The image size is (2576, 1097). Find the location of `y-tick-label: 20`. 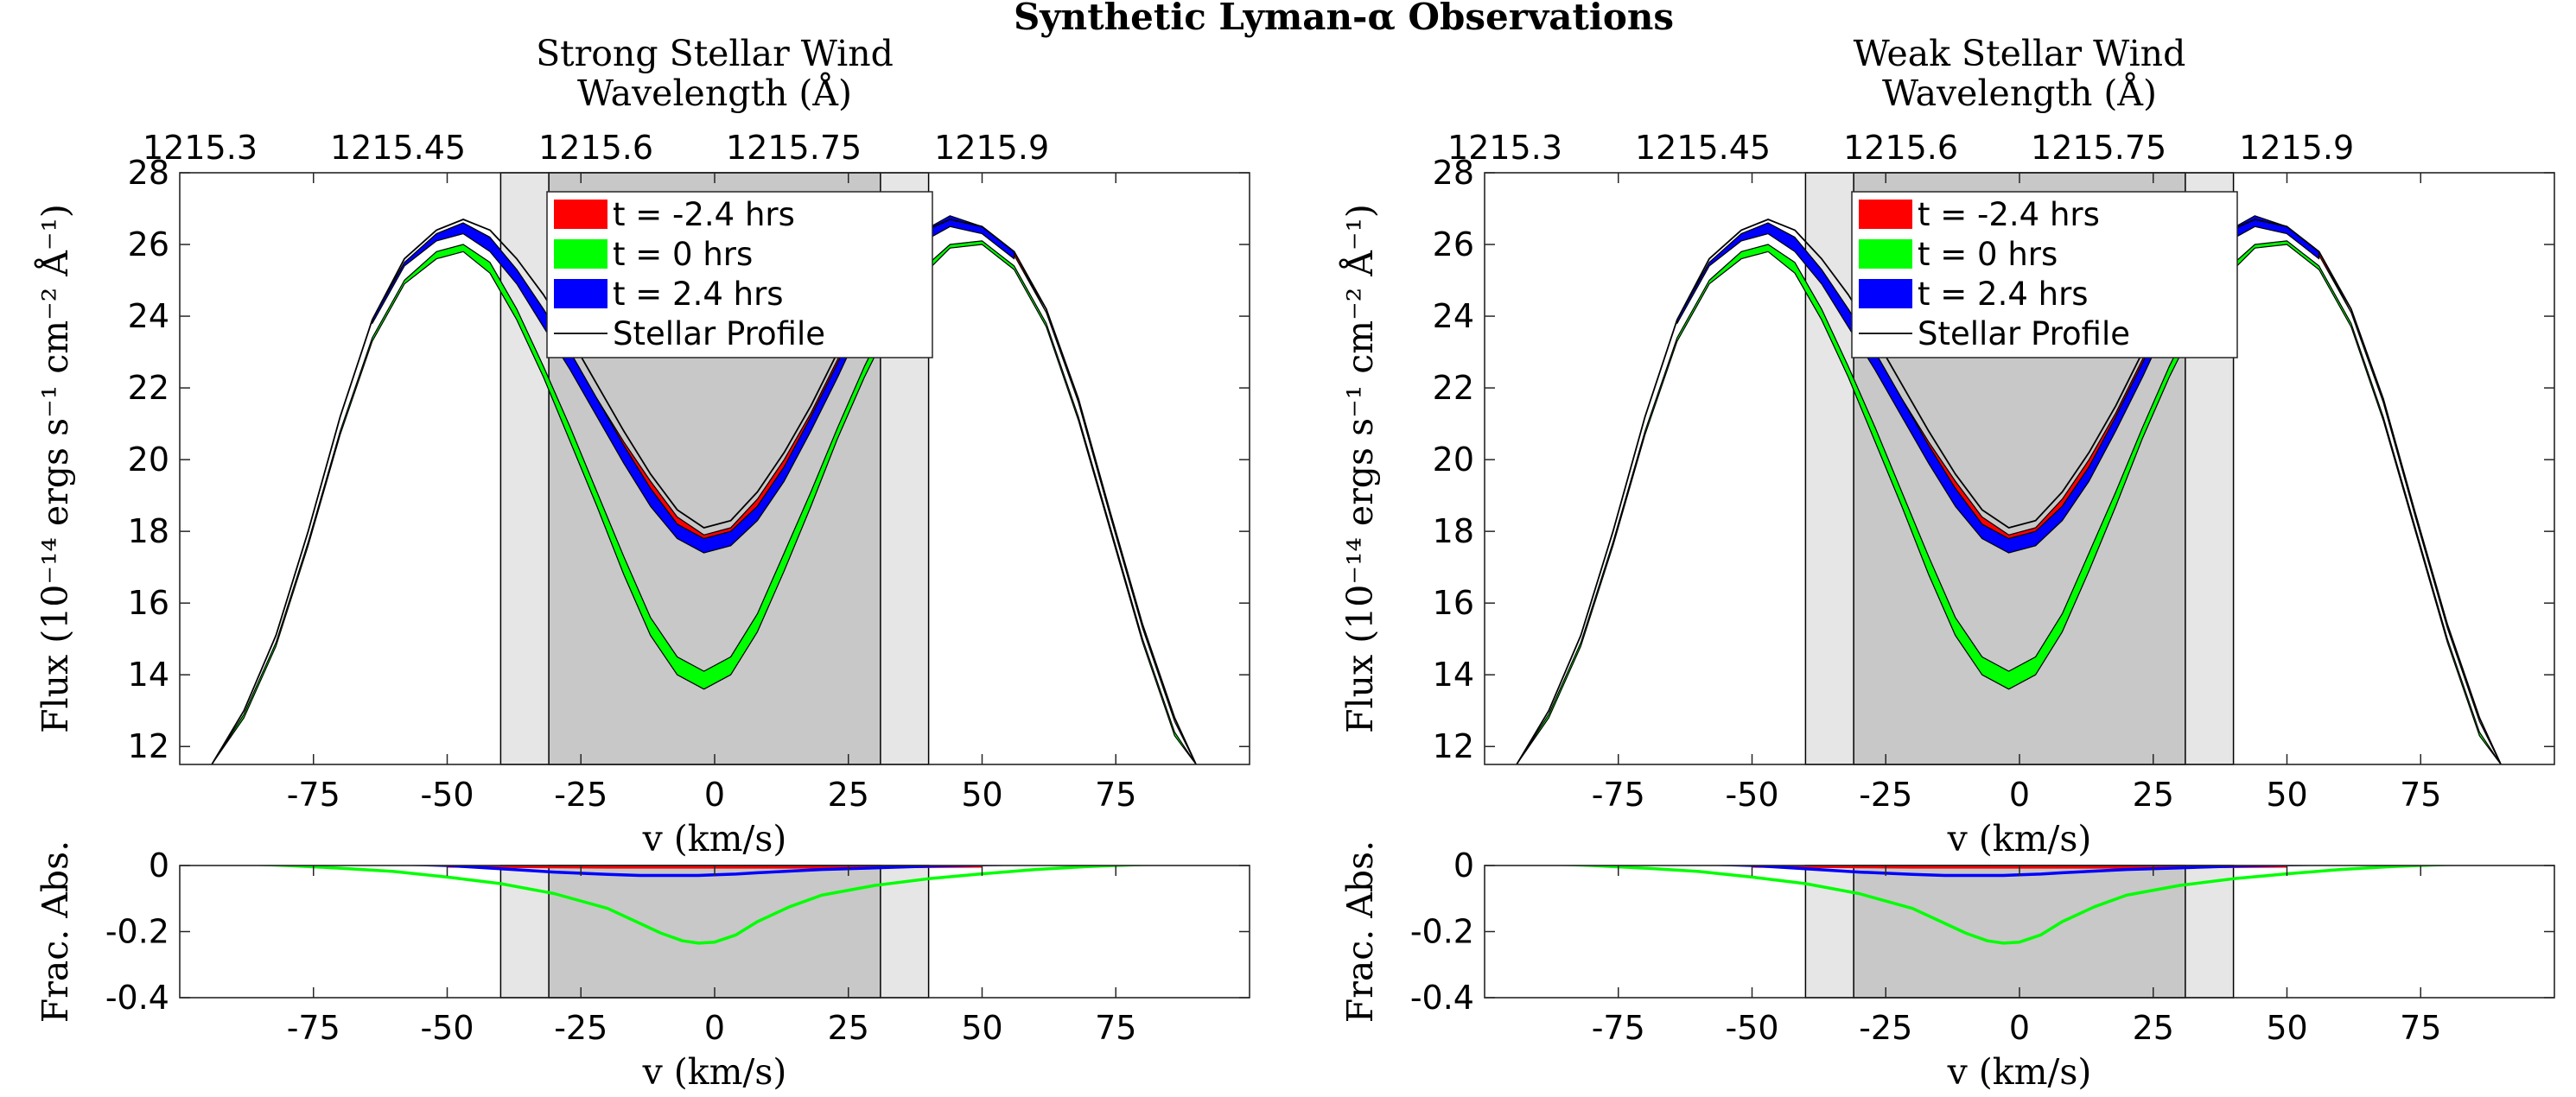

y-tick-label: 20 is located at coordinates (149, 460).